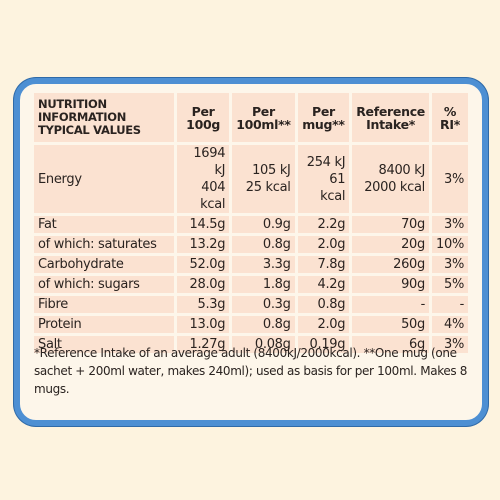 The image size is (500, 500). What do you see at coordinates (263, 264) in the screenshot?
I see `value-cell: 3.3g` at bounding box center [263, 264].